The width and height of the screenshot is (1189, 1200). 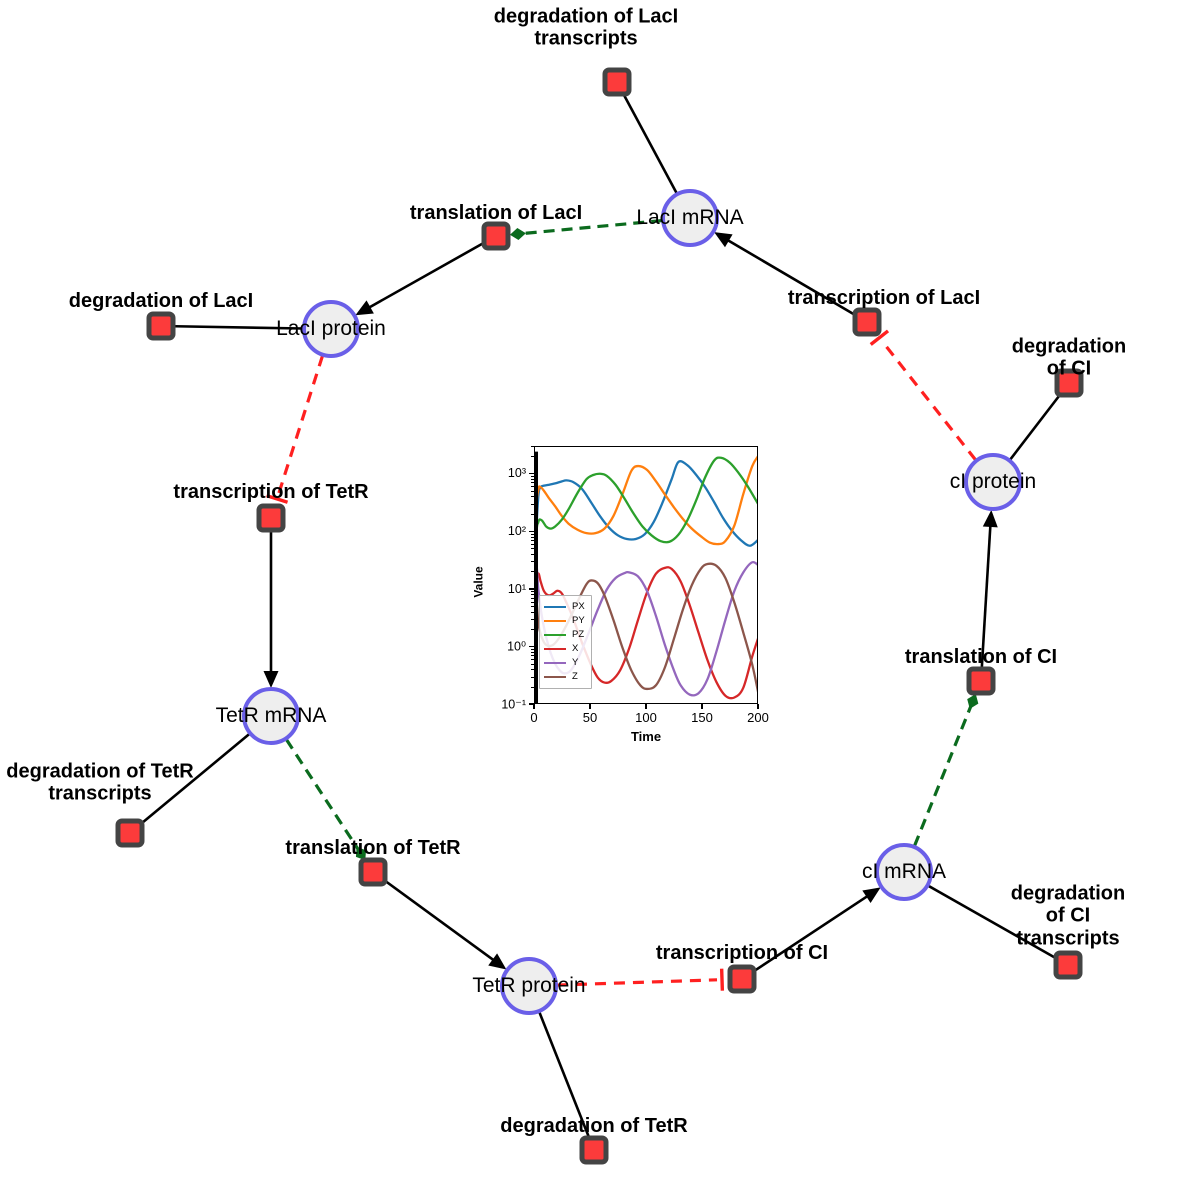 I want to click on legend-item-PY: PY, so click(x=564, y=621).